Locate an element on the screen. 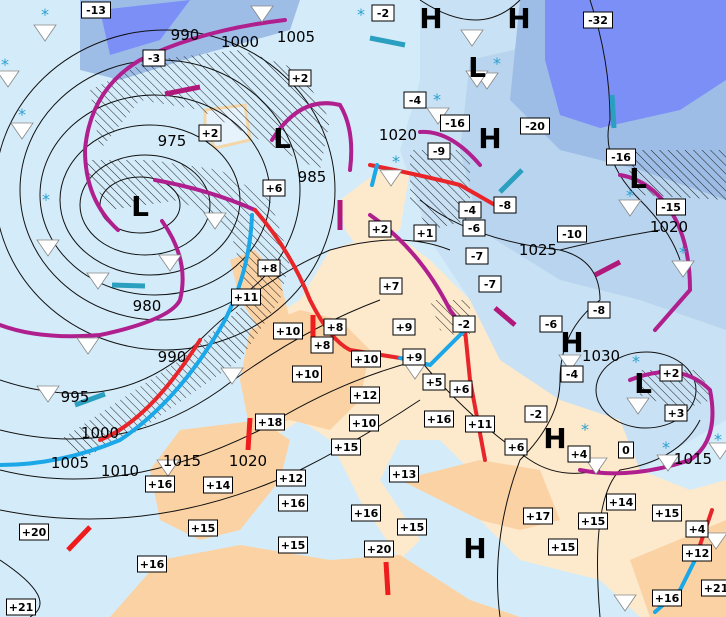 The width and height of the screenshot is (726, 617). mixed-arrow is located at coordinates (182, 90).